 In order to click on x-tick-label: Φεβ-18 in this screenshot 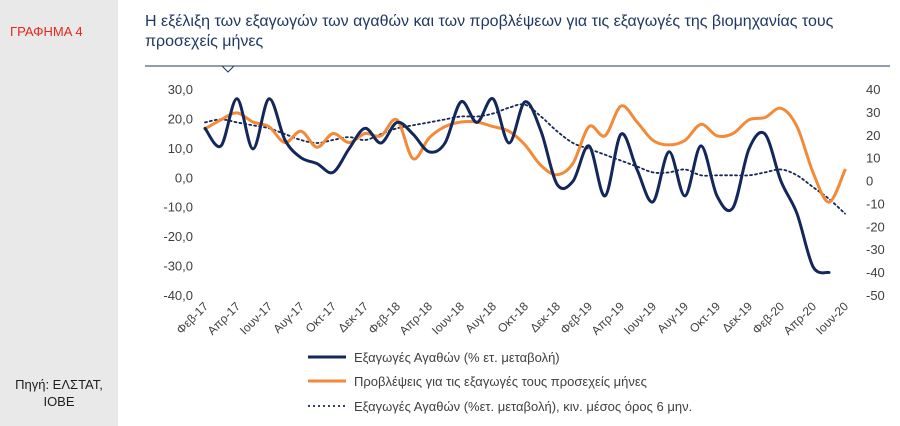, I will do `click(385, 318)`.